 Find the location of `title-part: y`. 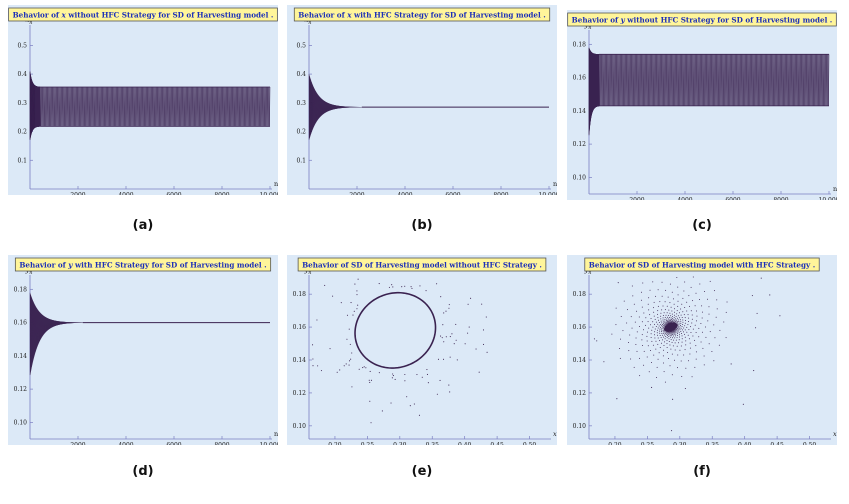

title-part: y is located at coordinates (623, 20).